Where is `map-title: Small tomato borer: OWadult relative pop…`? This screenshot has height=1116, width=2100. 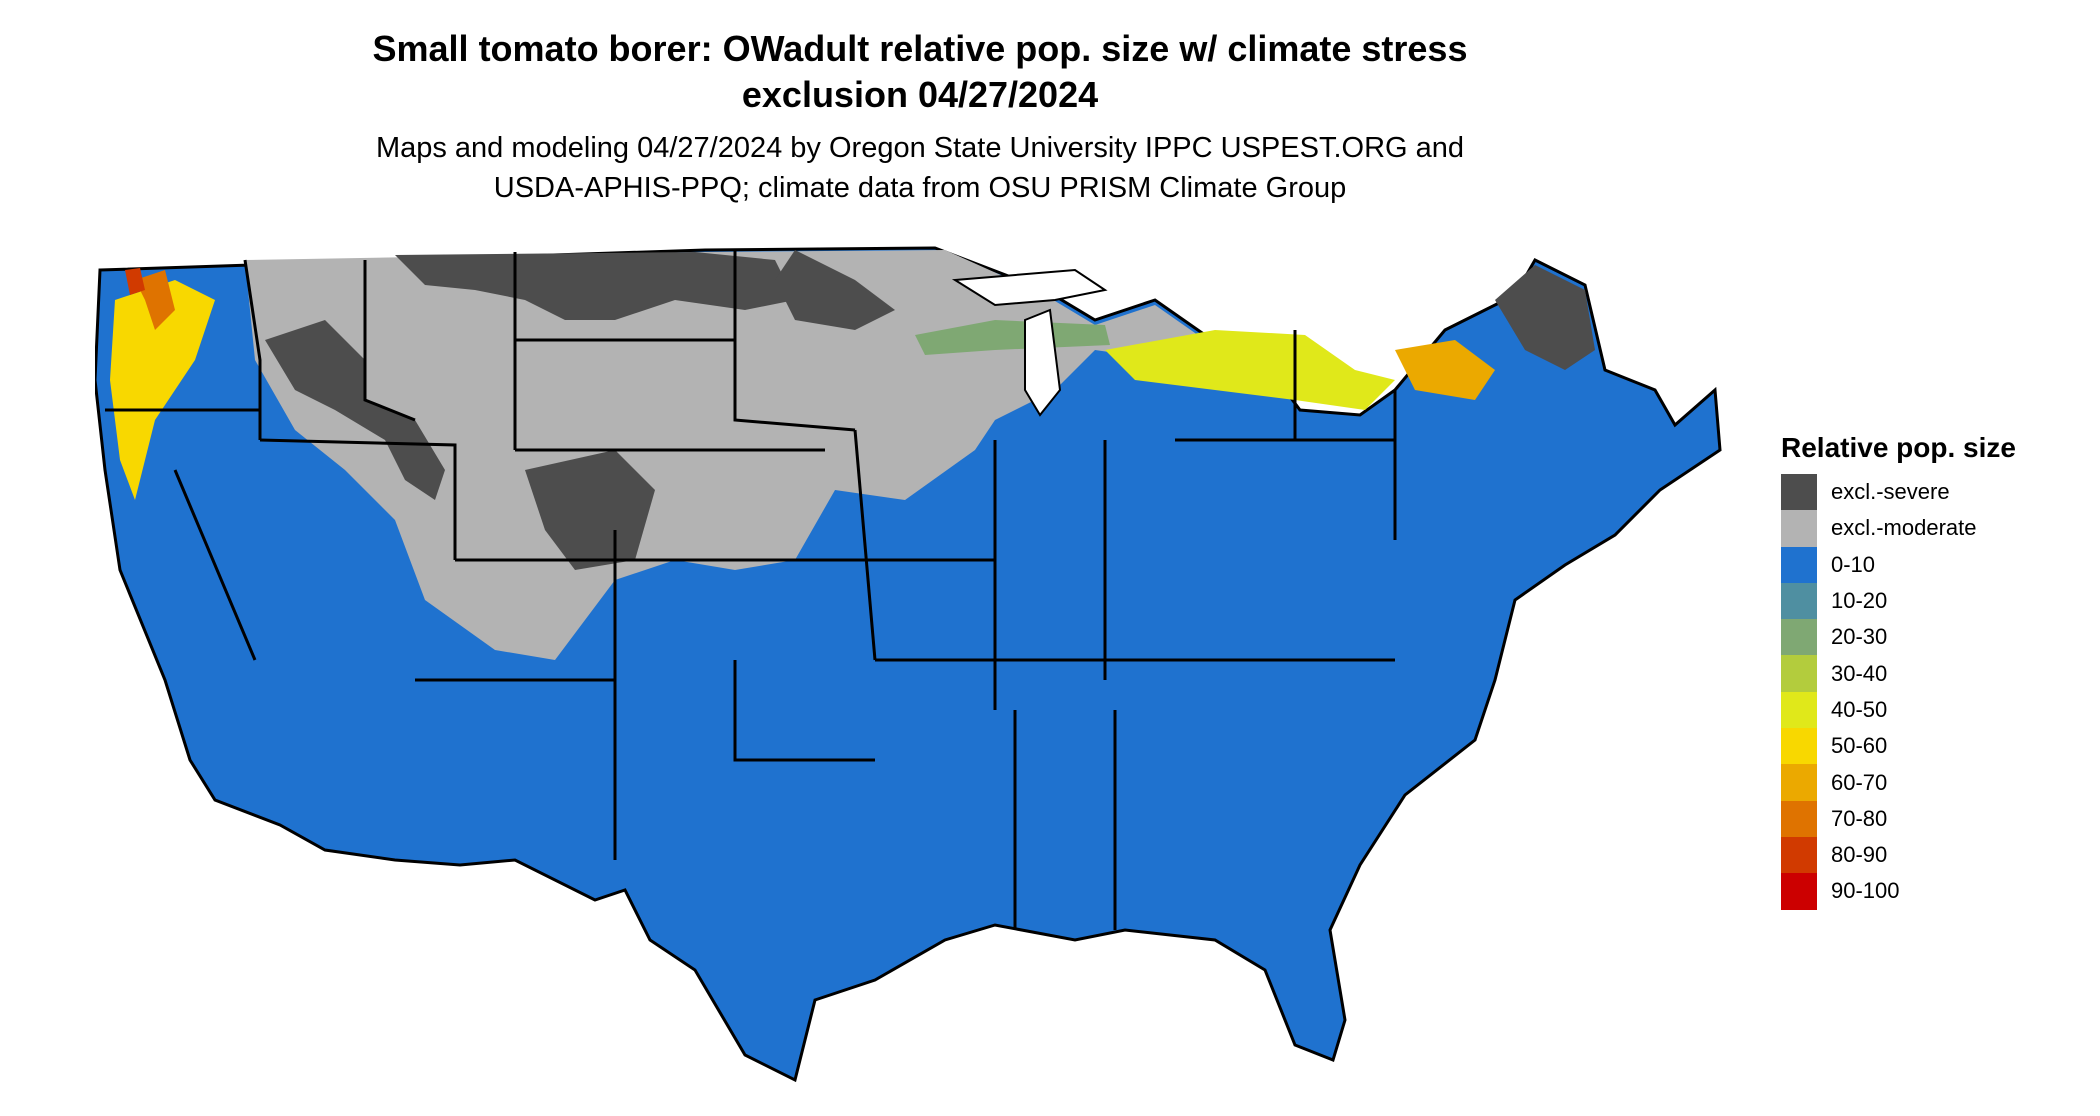 map-title: Small tomato borer: OWadult relative pop… is located at coordinates (920, 72).